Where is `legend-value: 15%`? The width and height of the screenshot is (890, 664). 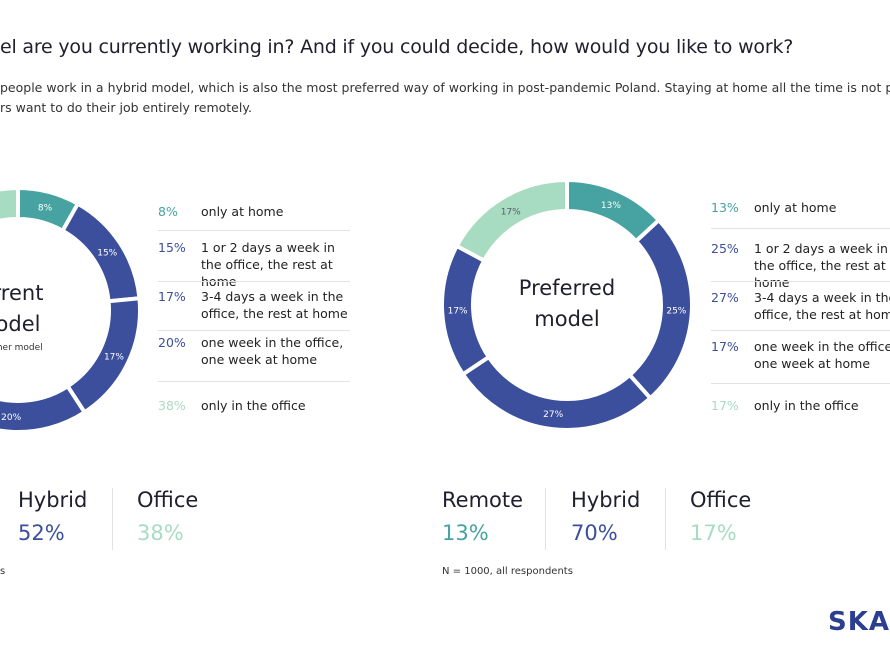
legend-value: 15% is located at coordinates (172, 247).